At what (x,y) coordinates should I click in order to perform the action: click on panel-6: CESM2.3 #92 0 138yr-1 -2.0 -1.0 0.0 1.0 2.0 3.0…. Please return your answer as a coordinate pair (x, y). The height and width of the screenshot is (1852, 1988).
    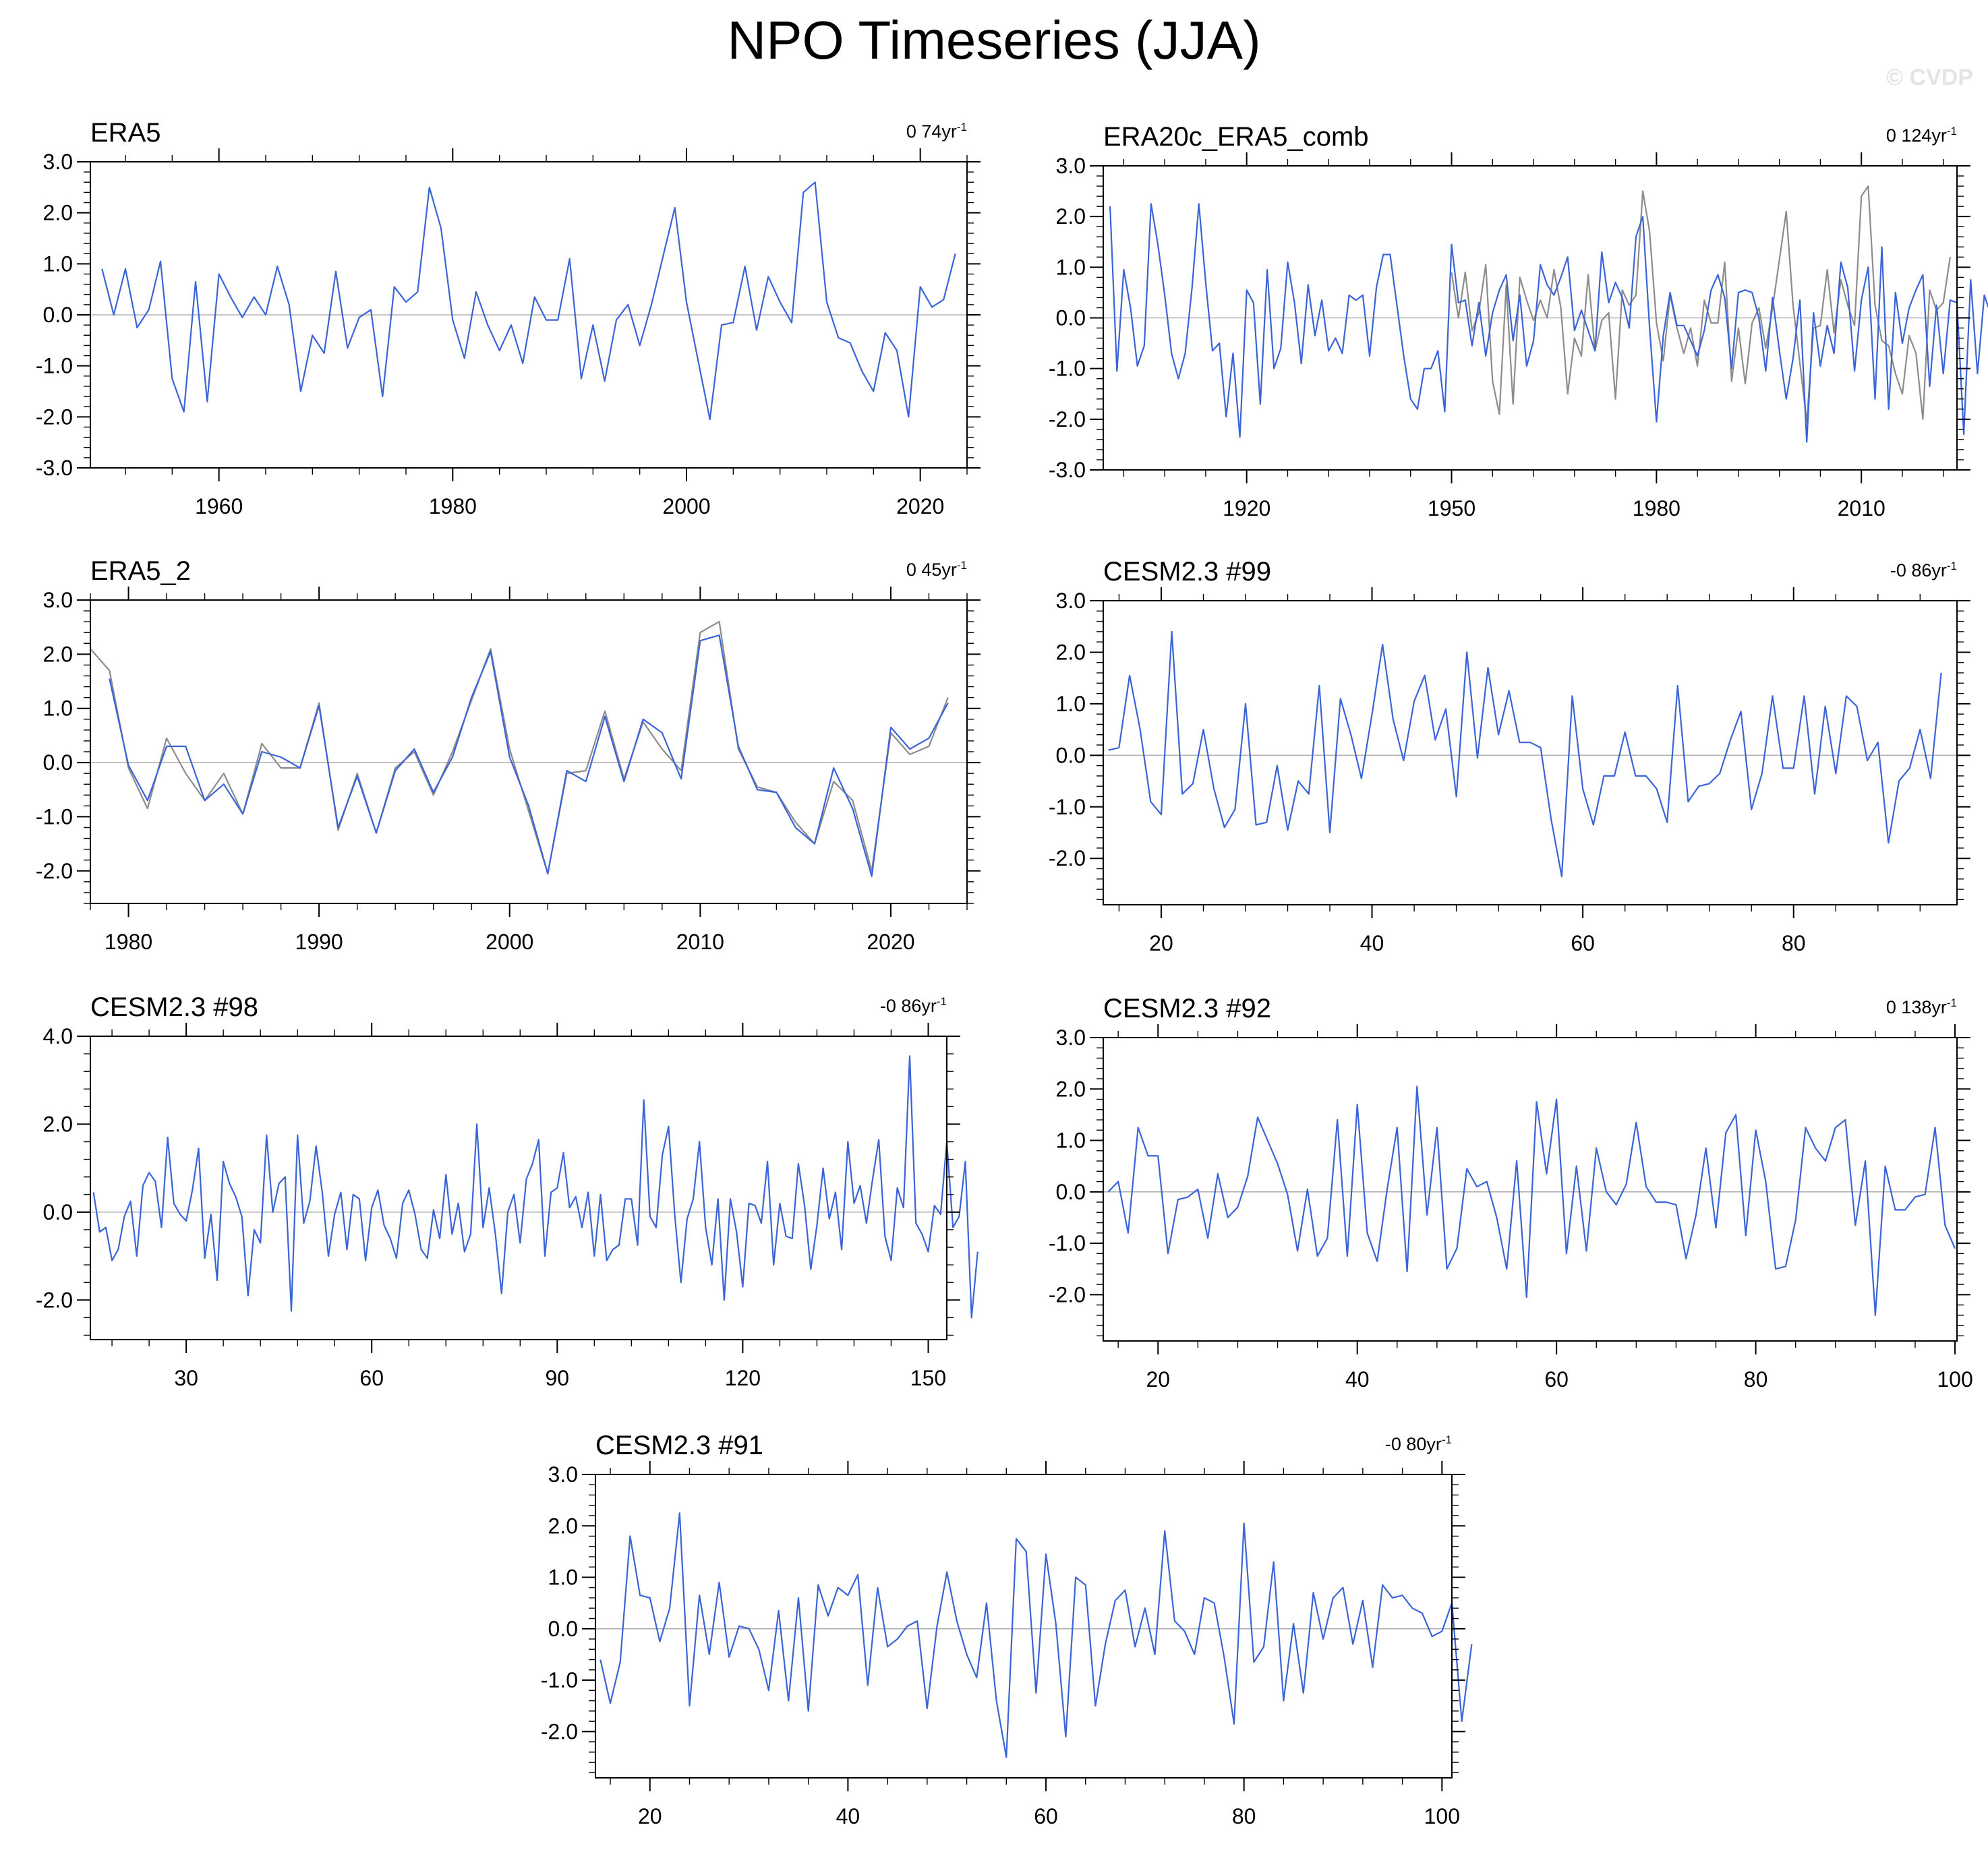
    Looking at the image, I should click on (1511, 1193).